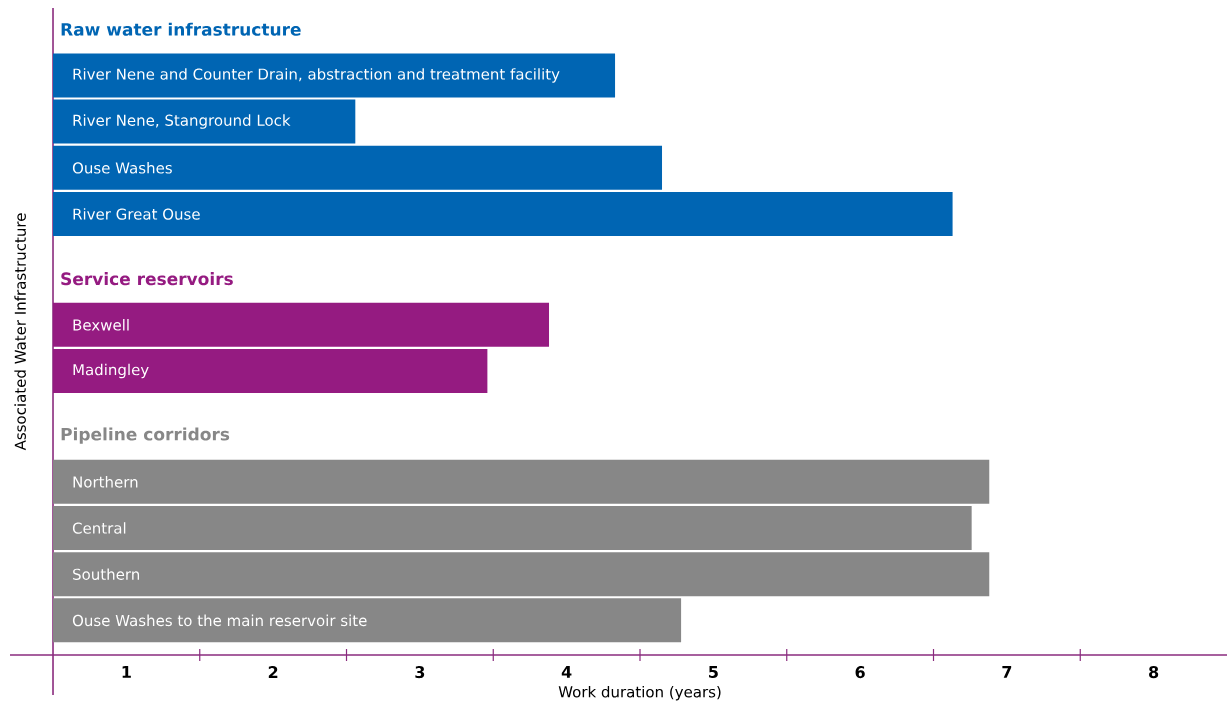 The height and width of the screenshot is (727, 1227). I want to click on x-axis-title: Work duration (years), so click(639, 693).